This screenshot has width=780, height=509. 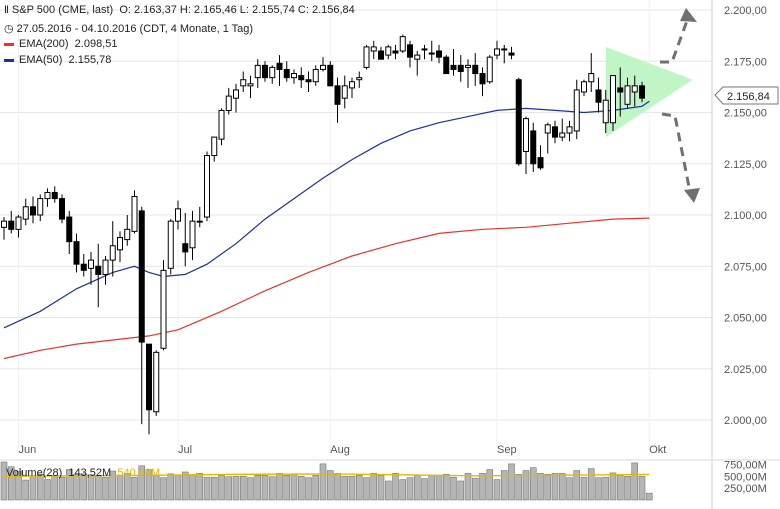 I want to click on last-price-tag-shape, so click(x=746, y=95).